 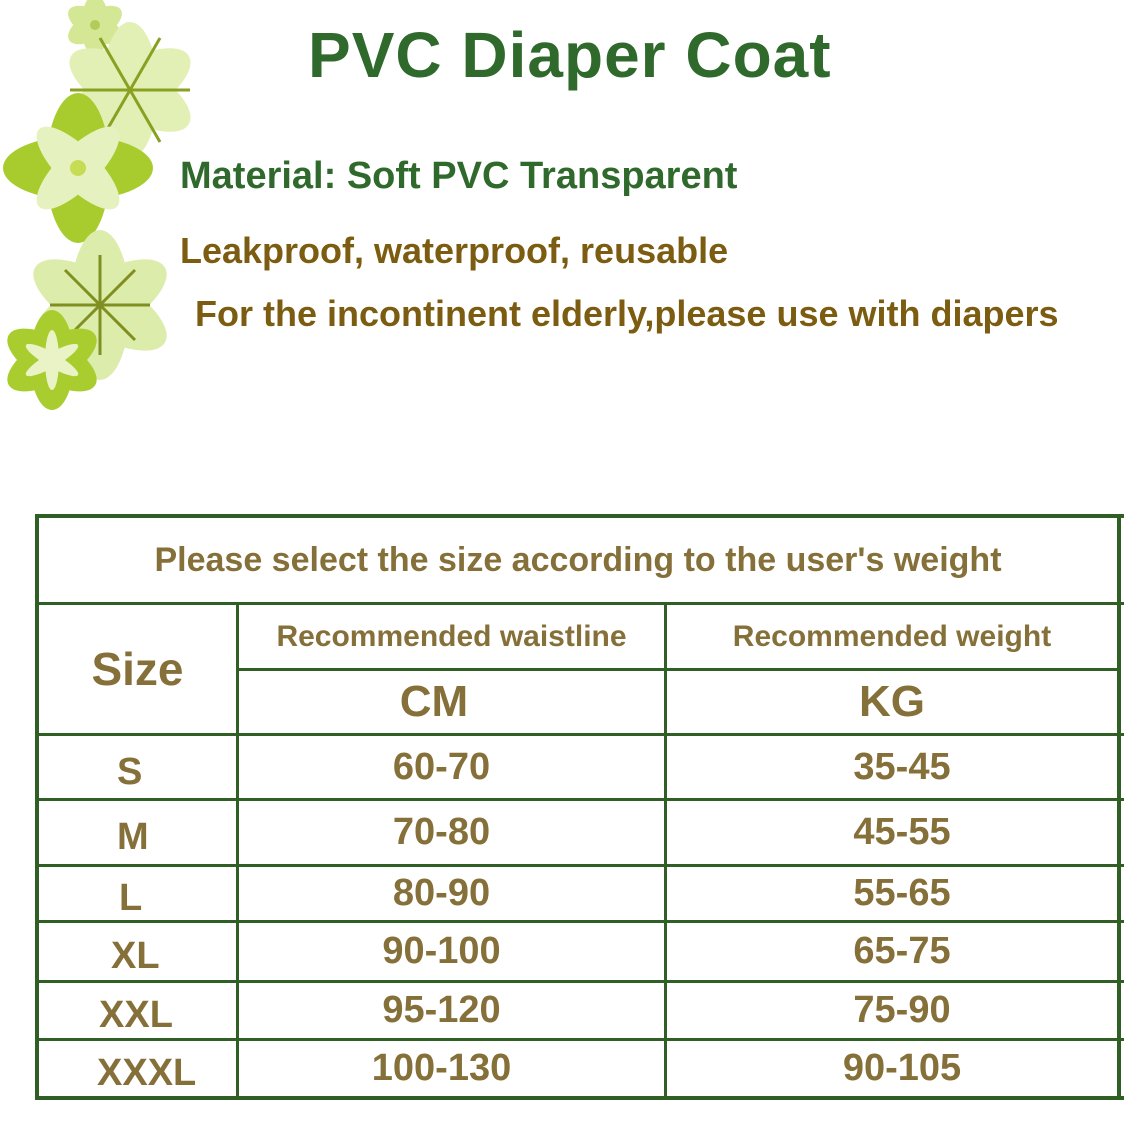 I want to click on header-cm: CM, so click(x=434, y=701).